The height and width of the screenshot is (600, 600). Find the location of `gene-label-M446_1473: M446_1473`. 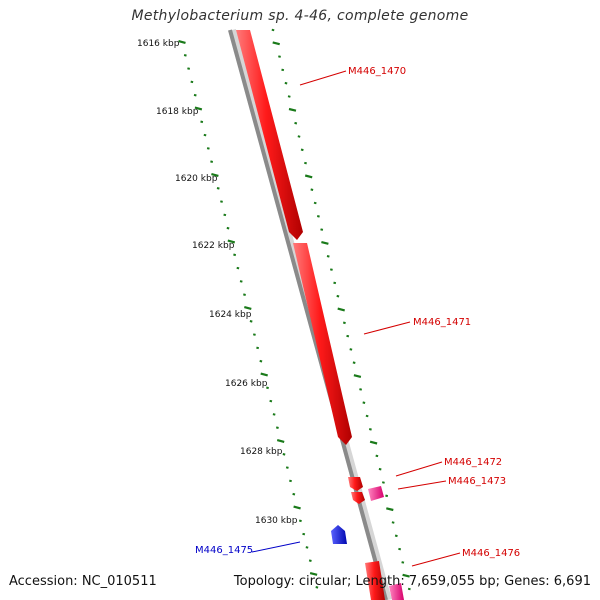

gene-label-M446_1473: M446_1473 is located at coordinates (477, 481).